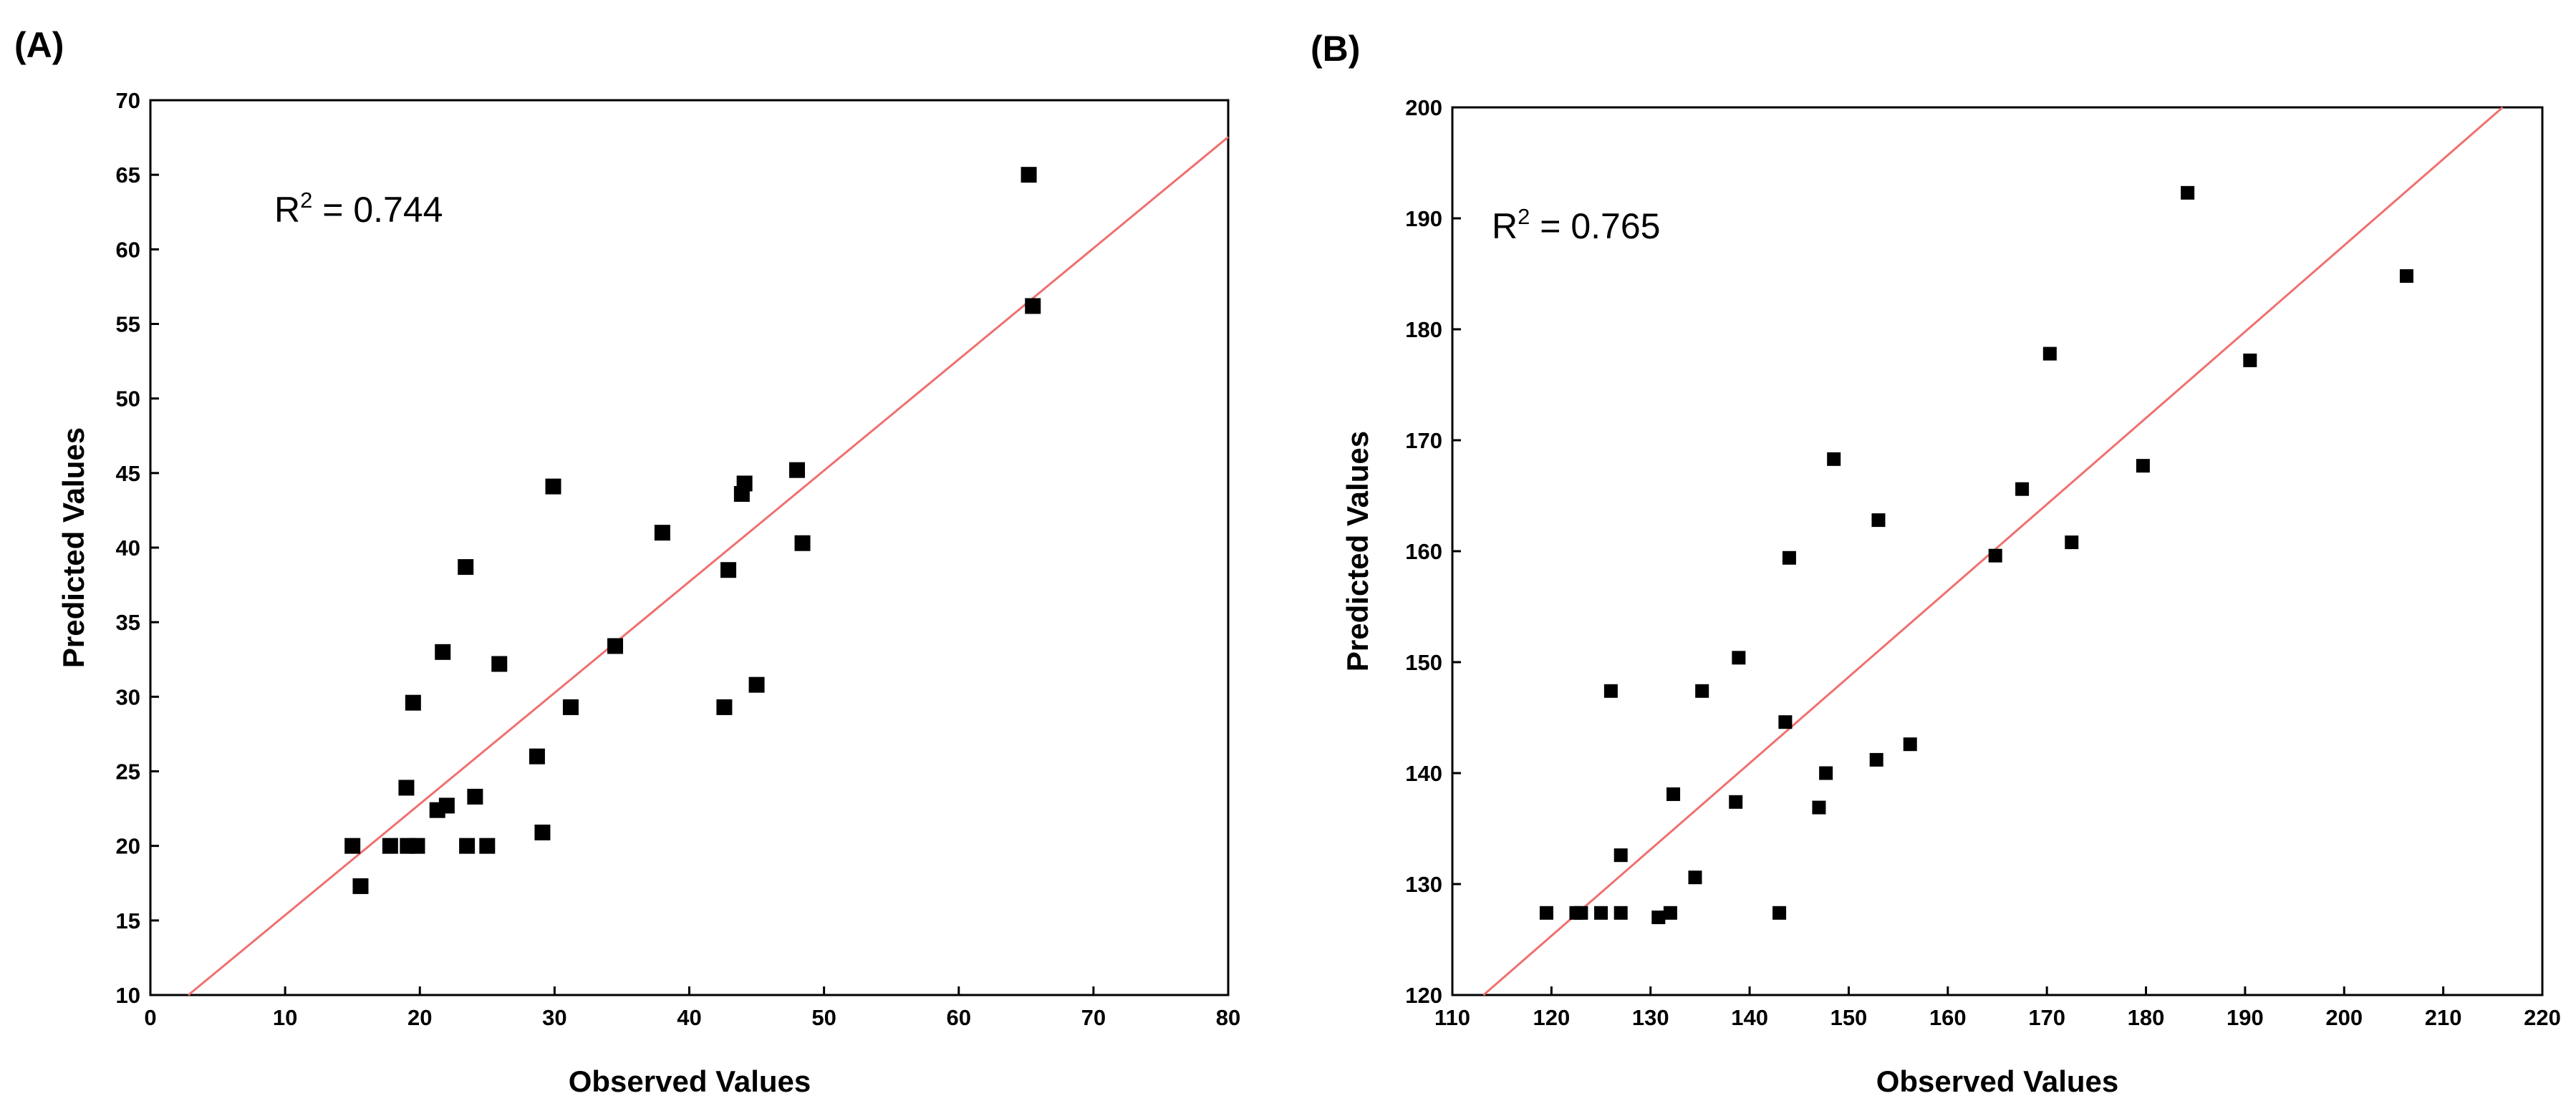 Image resolution: width=2576 pixels, height=1116 pixels. Describe the element at coordinates (128, 175) in the screenshot. I see `y-tick-label-a-11: 65` at that location.